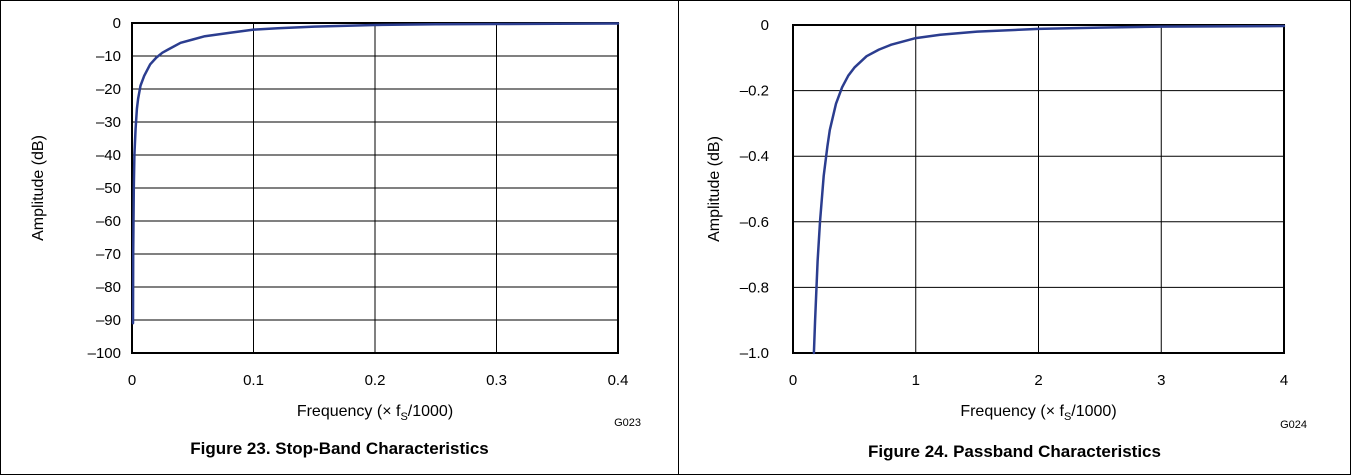 This screenshot has height=476, width=1351. What do you see at coordinates (1038, 380) in the screenshot?
I see `x-tick-label: 2` at bounding box center [1038, 380].